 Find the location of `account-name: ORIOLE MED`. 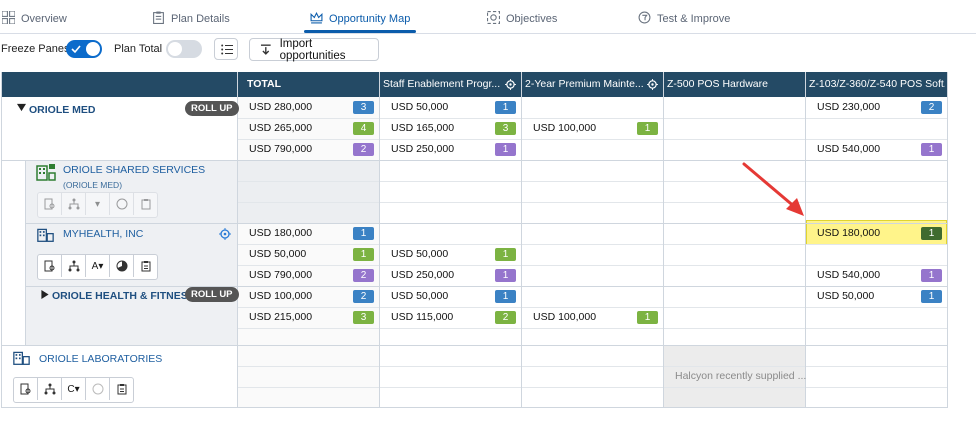

account-name: ORIOLE MED is located at coordinates (62, 110).